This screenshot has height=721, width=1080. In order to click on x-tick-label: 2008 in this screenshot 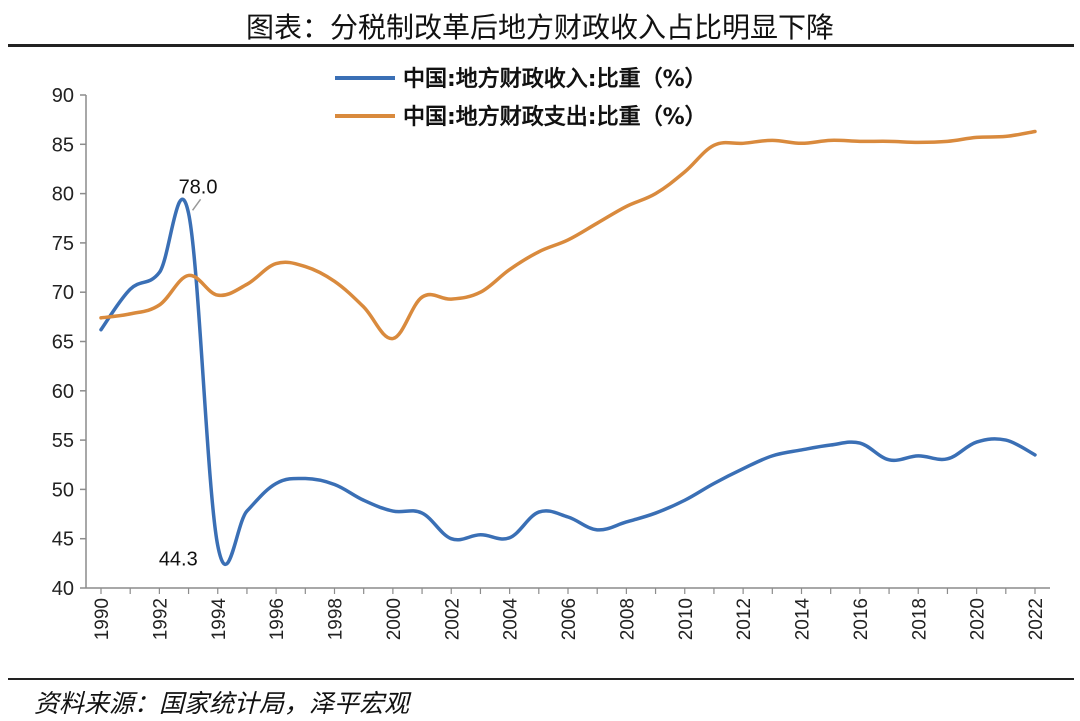, I will do `click(627, 619)`.